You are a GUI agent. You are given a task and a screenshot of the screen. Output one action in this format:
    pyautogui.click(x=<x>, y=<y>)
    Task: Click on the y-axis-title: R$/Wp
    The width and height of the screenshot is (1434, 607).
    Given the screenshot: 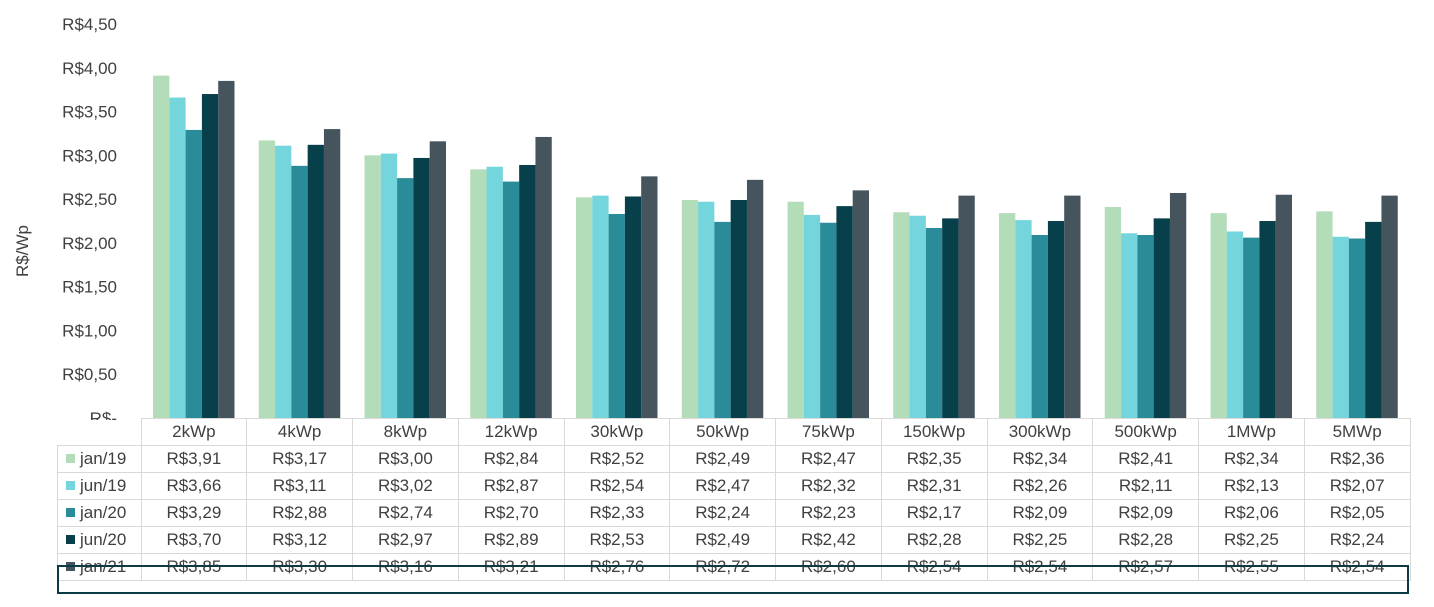 What is the action you would take?
    pyautogui.click(x=22, y=251)
    